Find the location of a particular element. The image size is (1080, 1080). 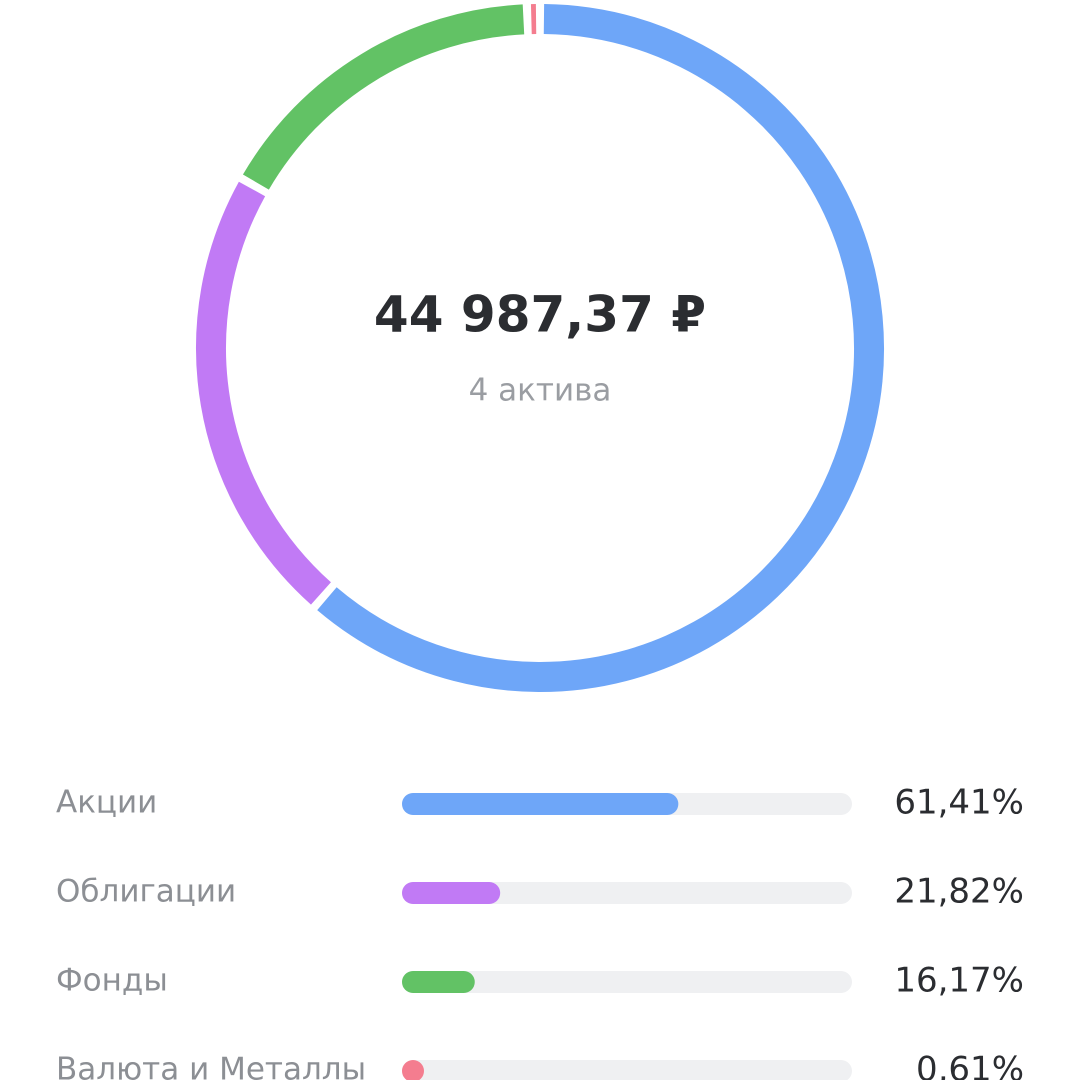

asset-label: Облигации is located at coordinates (146, 892).